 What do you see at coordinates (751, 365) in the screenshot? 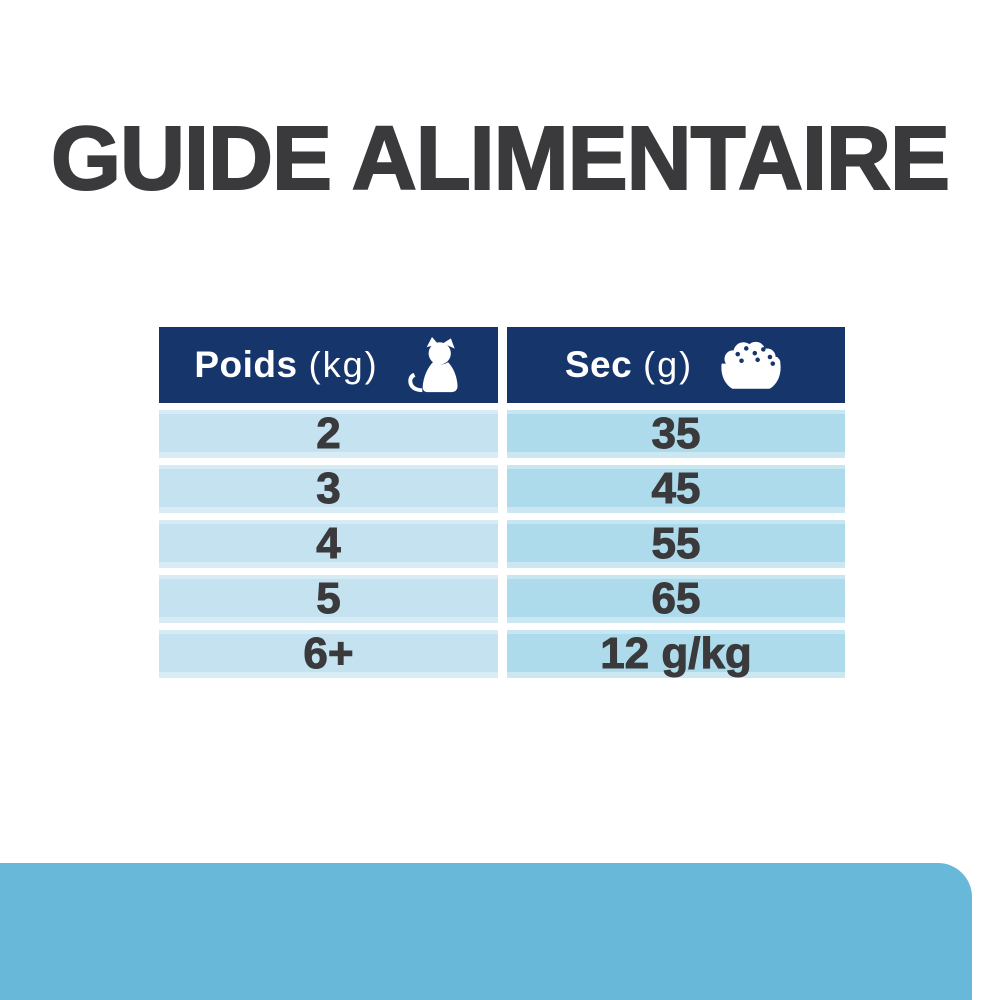
I see `food-bowl-icon` at bounding box center [751, 365].